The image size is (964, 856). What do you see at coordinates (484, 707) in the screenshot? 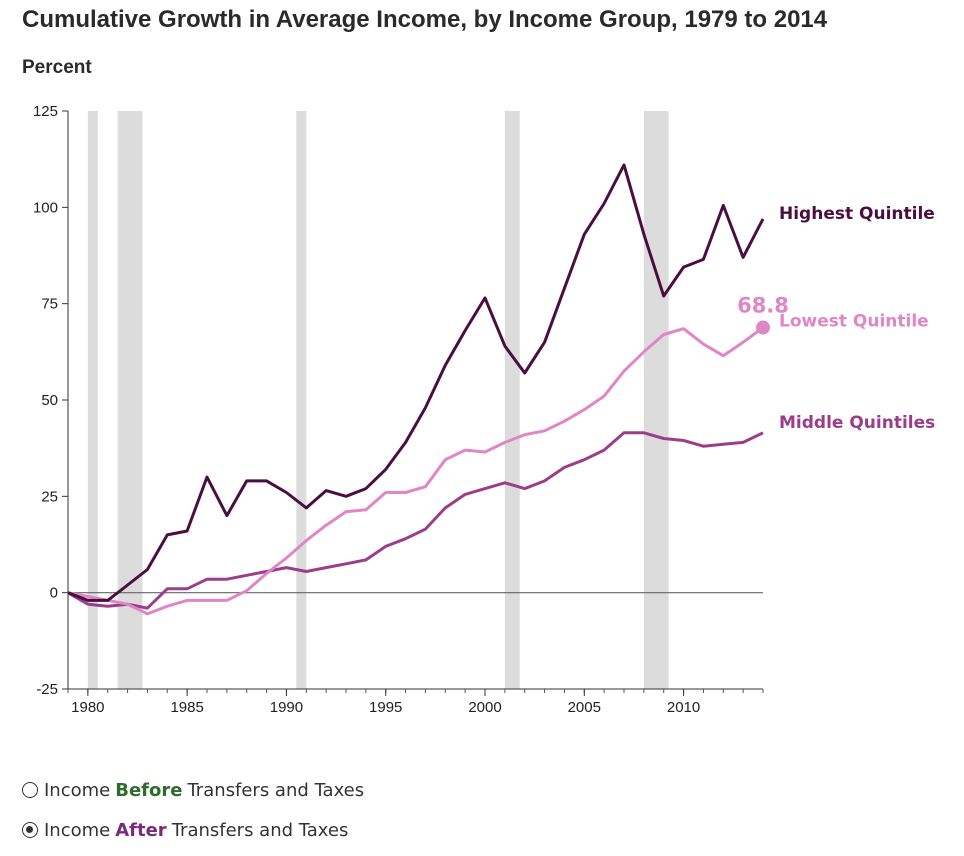
I see `x-tick-label: 2000` at bounding box center [484, 707].